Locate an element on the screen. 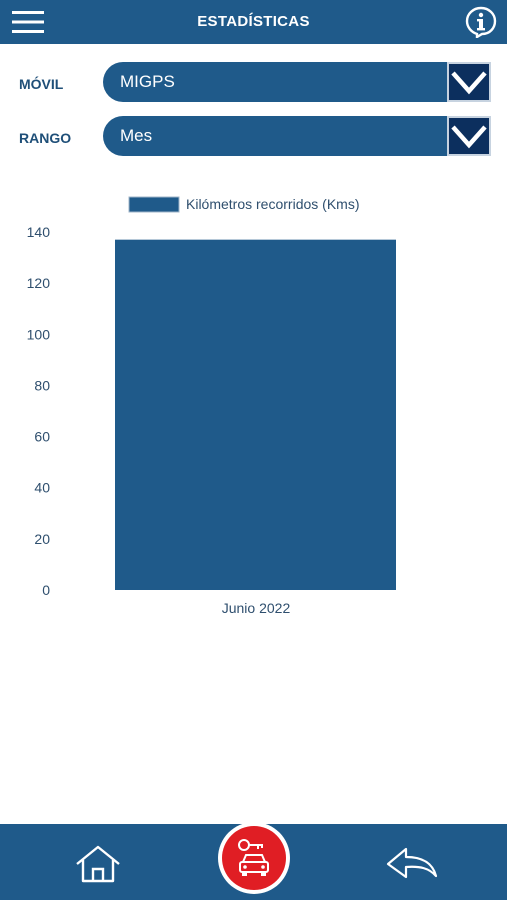 This screenshot has width=507, height=900. y-tick-label: 120 is located at coordinates (39, 283).